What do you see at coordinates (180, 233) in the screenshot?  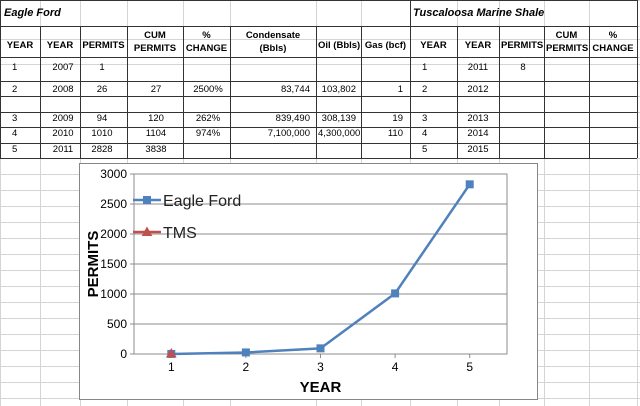 I see `legend-label-1: TMS` at bounding box center [180, 233].